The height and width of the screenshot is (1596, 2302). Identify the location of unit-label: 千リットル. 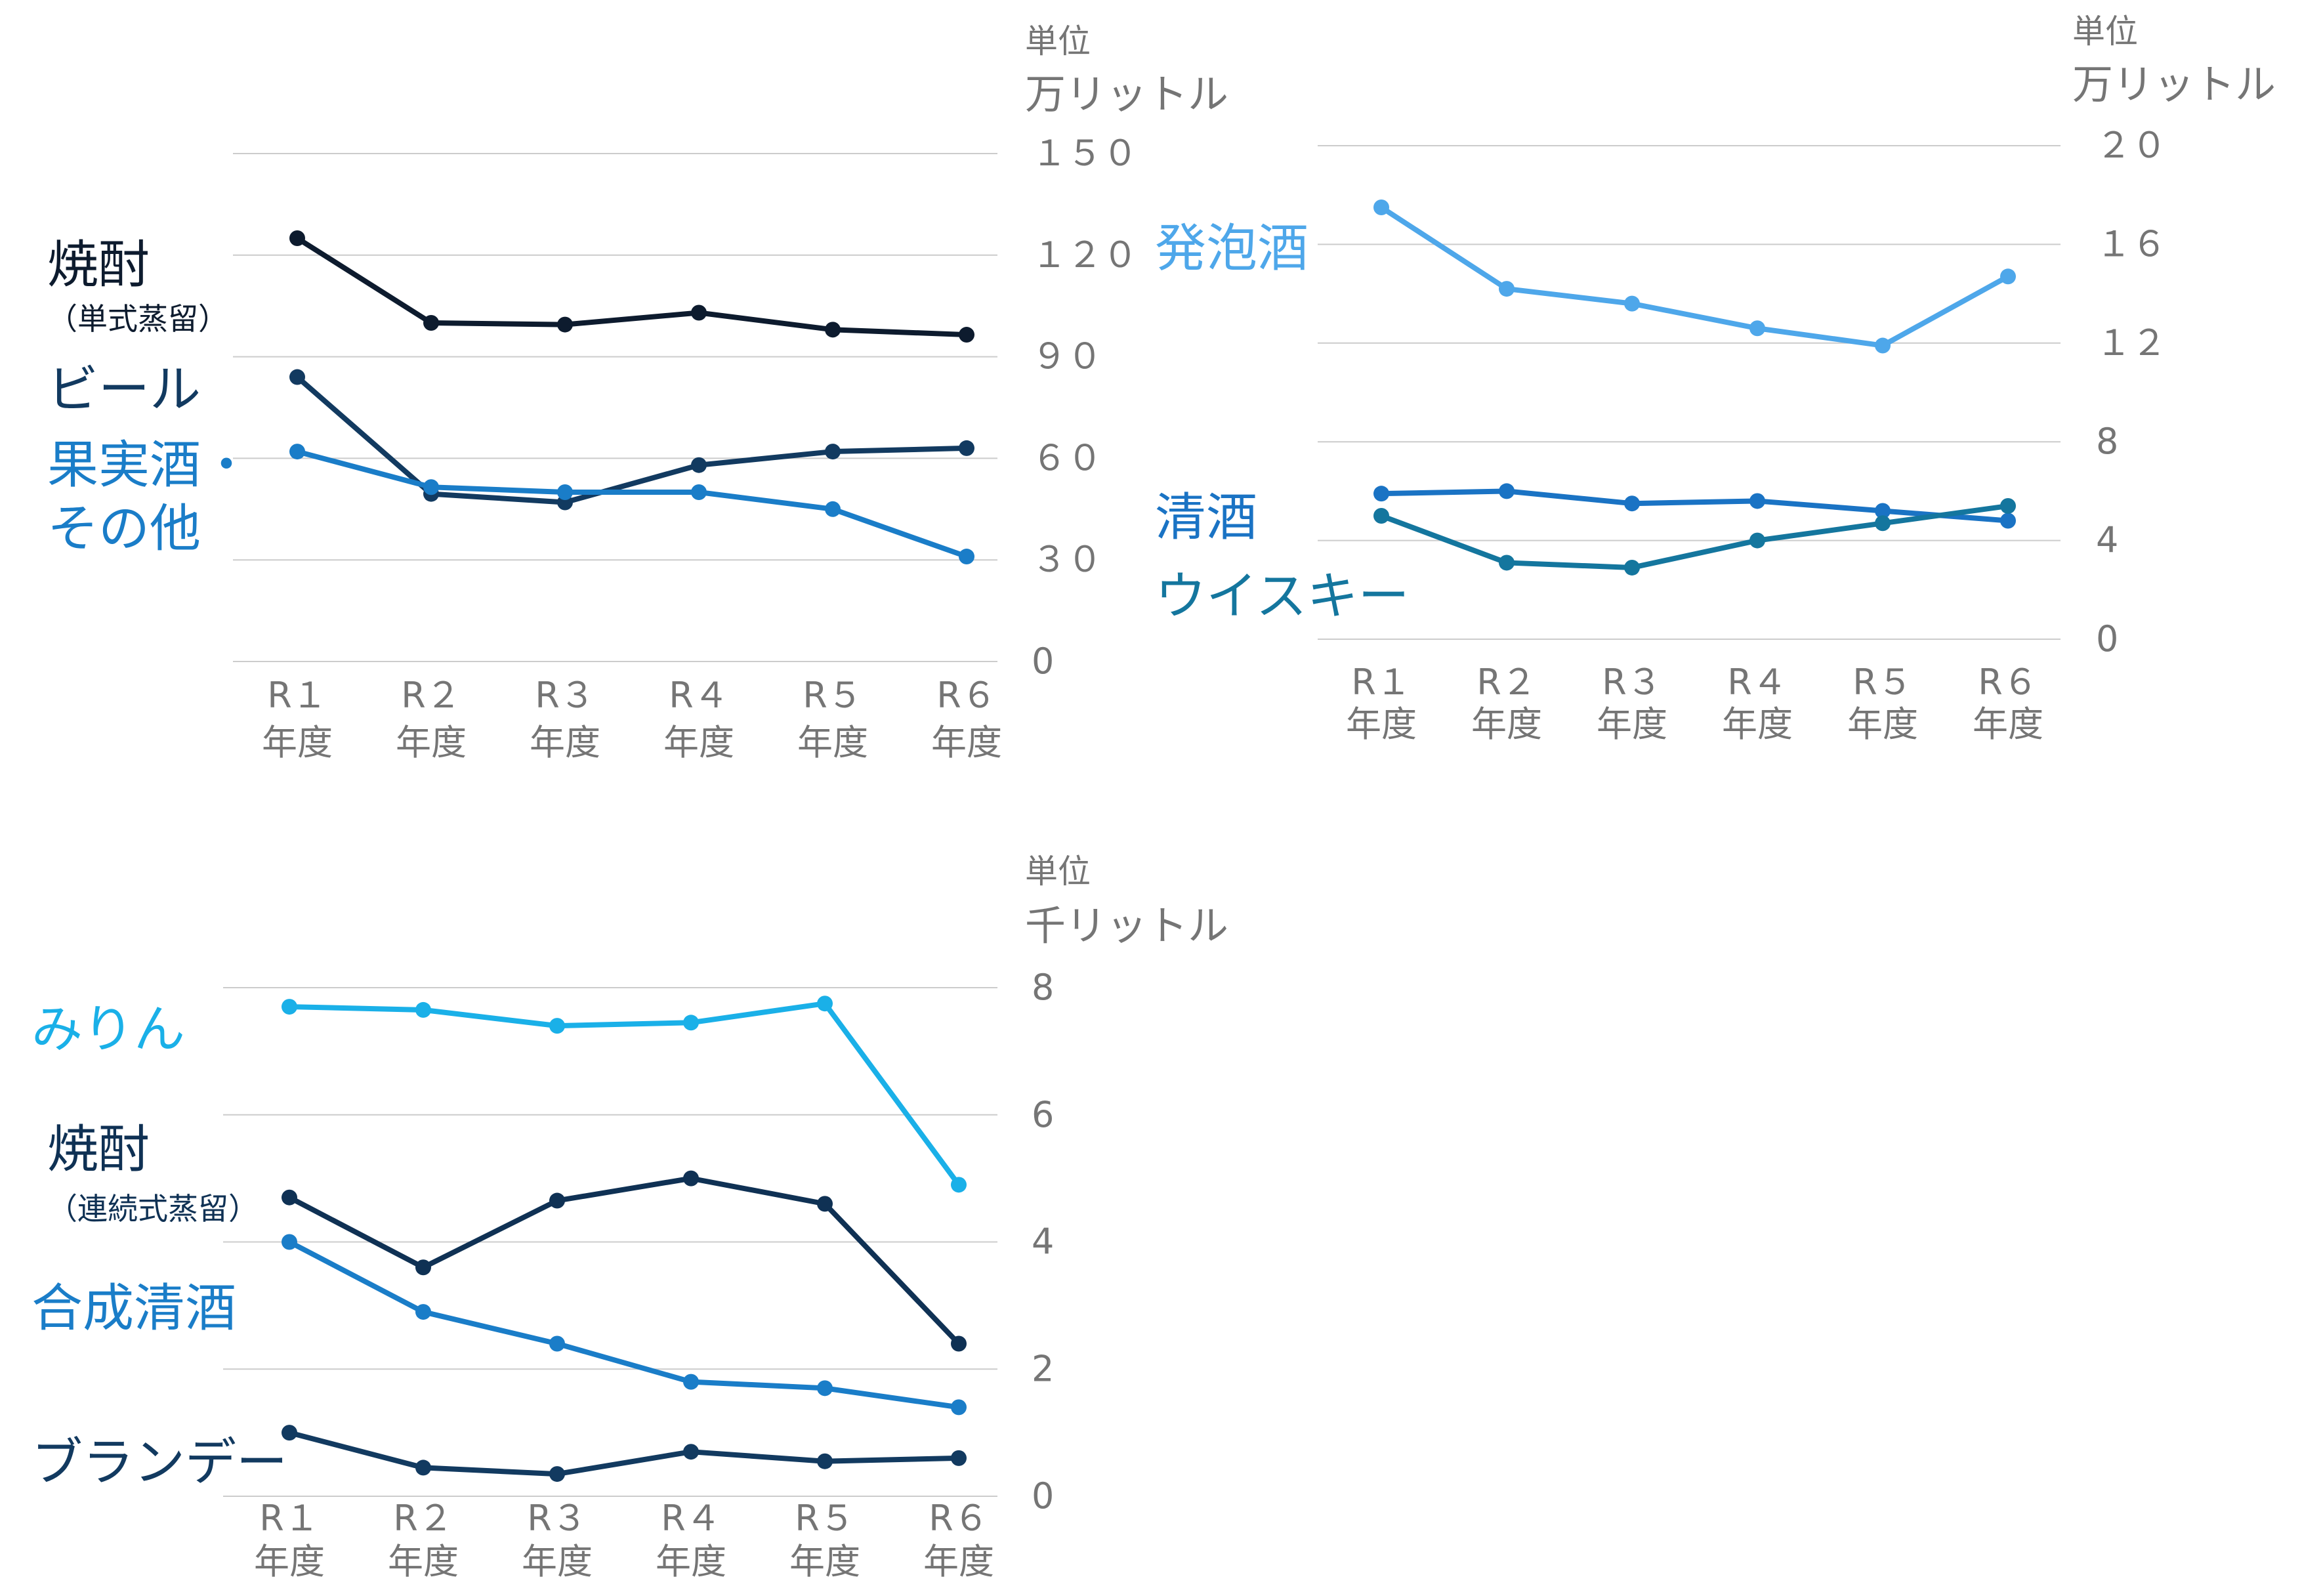
(1126, 926).